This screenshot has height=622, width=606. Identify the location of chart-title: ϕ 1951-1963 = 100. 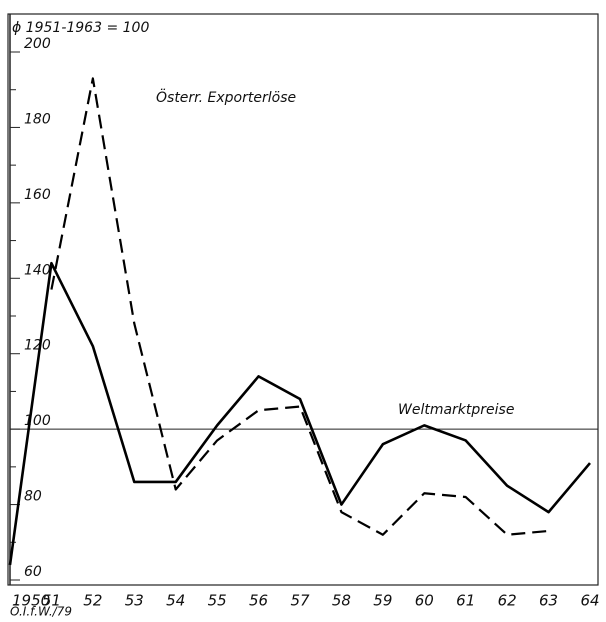
(80, 28).